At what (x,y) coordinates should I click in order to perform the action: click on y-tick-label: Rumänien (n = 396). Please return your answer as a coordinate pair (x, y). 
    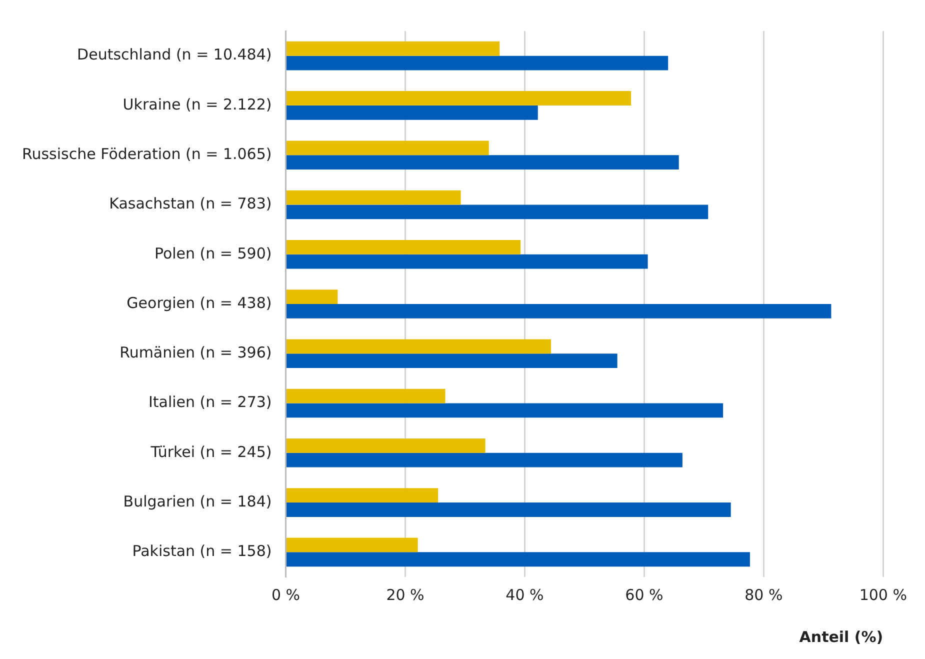
    Looking at the image, I should click on (196, 353).